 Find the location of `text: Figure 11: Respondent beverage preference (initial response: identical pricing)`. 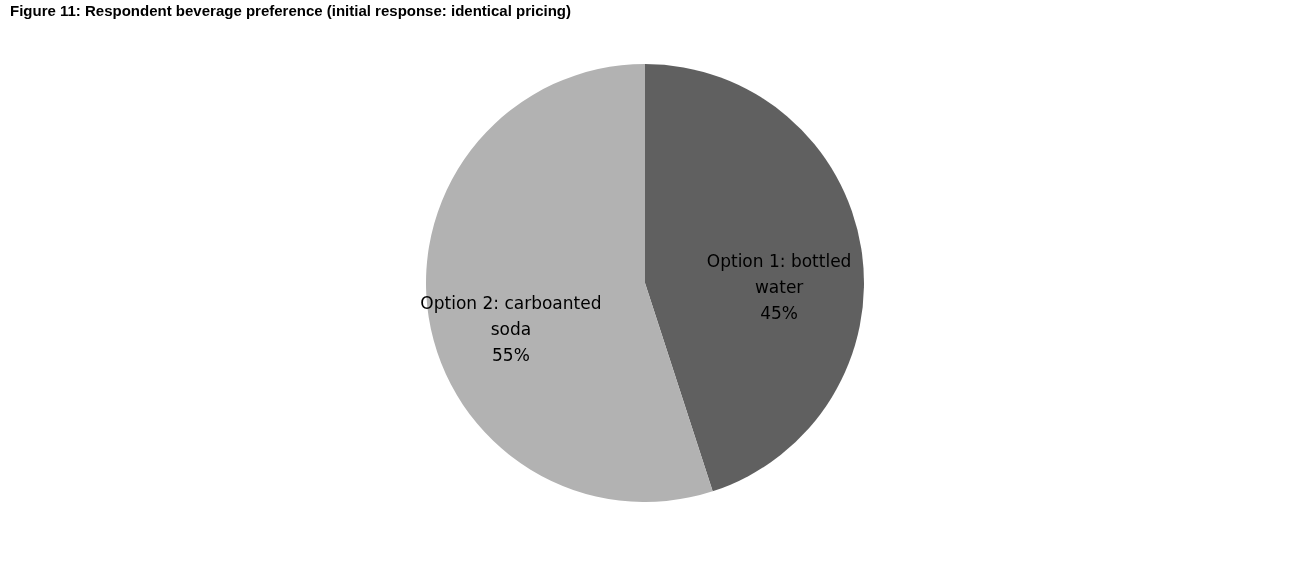

text: Figure 11: Respondent beverage preference (initial response: identical pricing) is located at coordinates (290, 10).